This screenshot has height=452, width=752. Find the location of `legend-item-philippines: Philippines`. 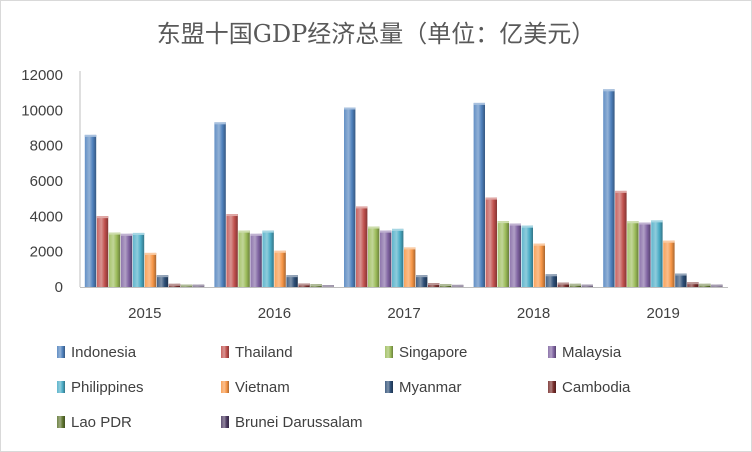

legend-item-philippines: Philippines is located at coordinates (100, 387).